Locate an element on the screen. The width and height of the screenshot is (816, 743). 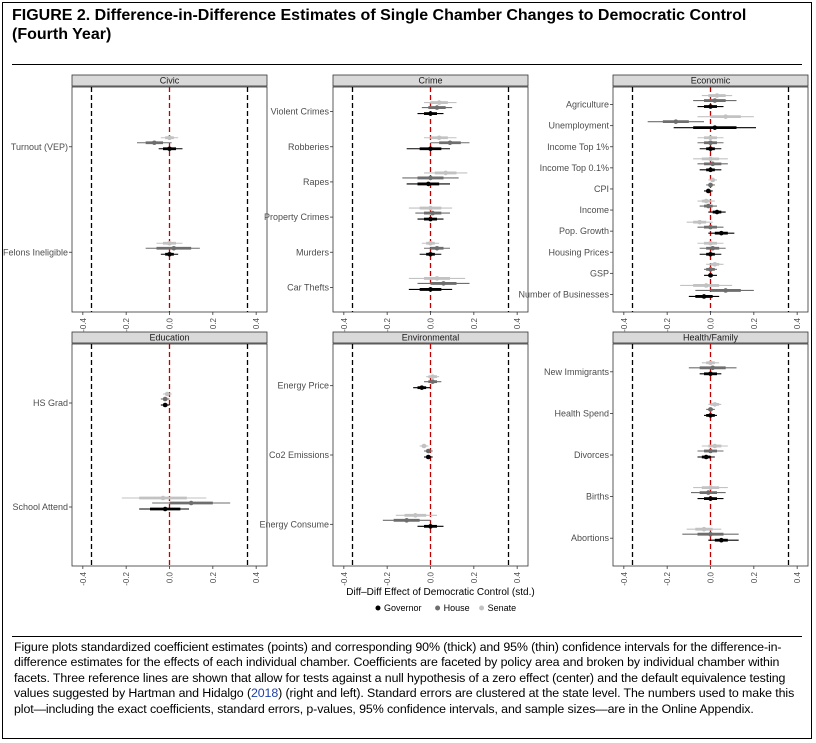
y-tick-label: Violent Crimes is located at coordinates (300, 112).